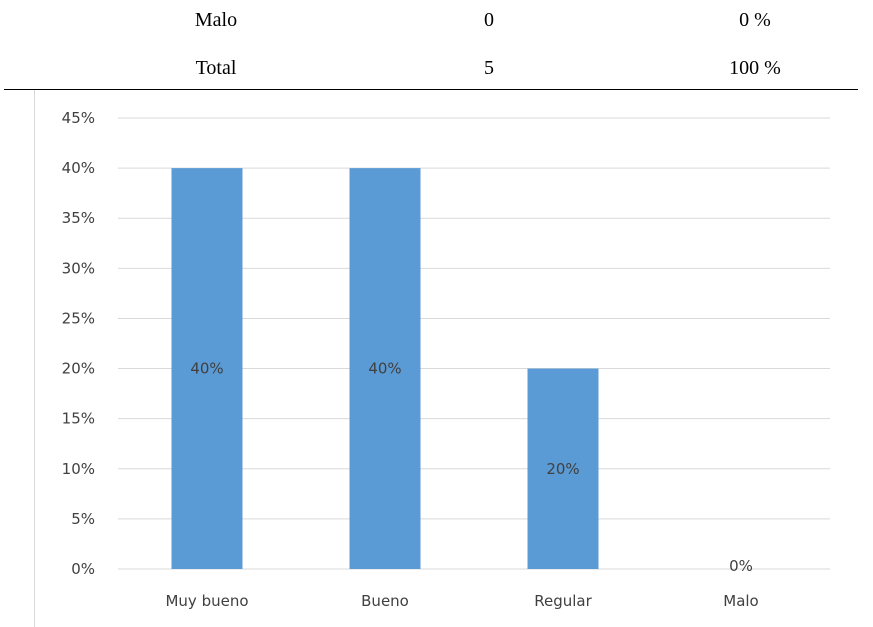  I want to click on data-label-1: 40%, so click(384, 369).